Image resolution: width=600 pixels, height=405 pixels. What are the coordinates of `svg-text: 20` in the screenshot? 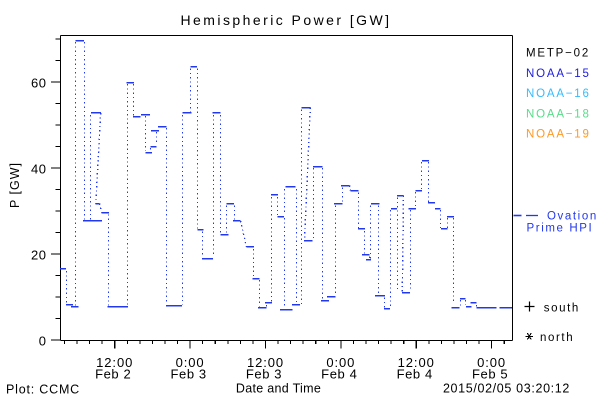 It's located at (38, 255).